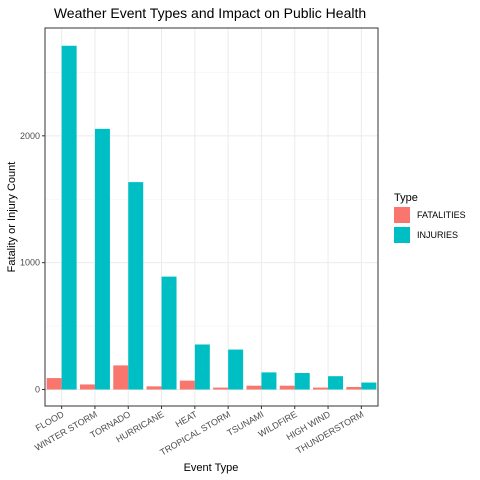  What do you see at coordinates (269, 381) in the screenshot?
I see `bar-injuries-tsunami` at bounding box center [269, 381].